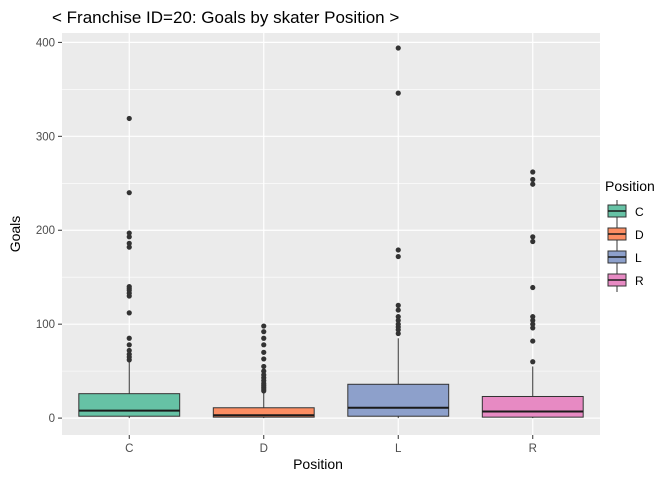  I want to click on legend-label: R, so click(639, 281).